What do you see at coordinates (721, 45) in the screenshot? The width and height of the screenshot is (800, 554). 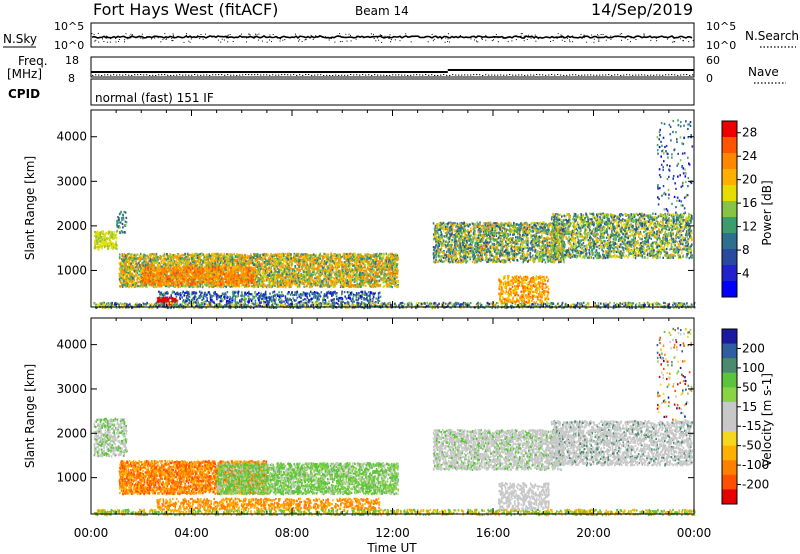 I see `nsearch-tick-bottom: 10^0` at bounding box center [721, 45].